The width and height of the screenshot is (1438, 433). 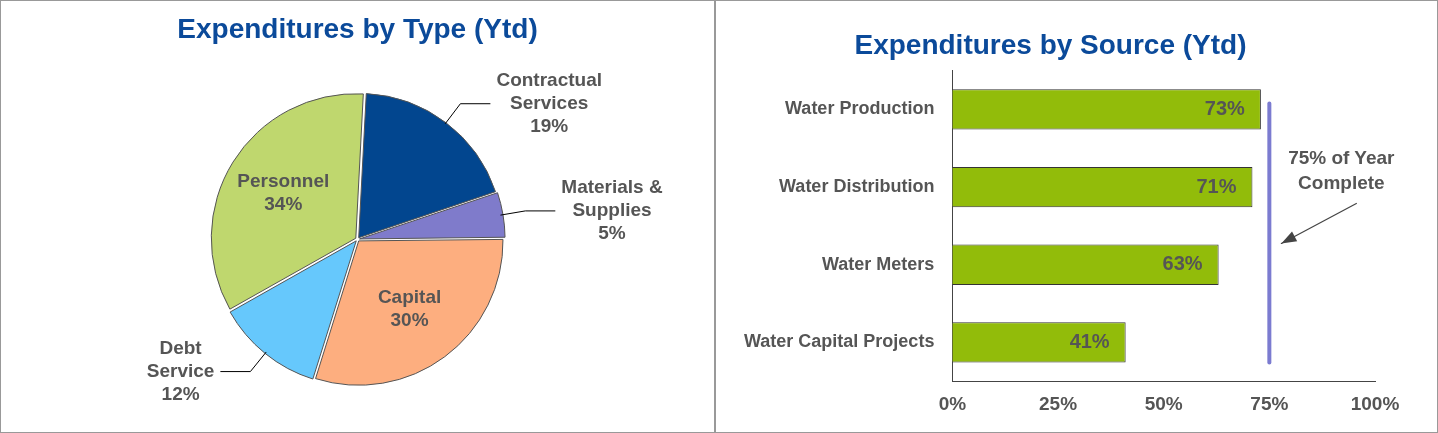 What do you see at coordinates (1163, 403) in the screenshot?
I see `x-tick-label: 50%` at bounding box center [1163, 403].